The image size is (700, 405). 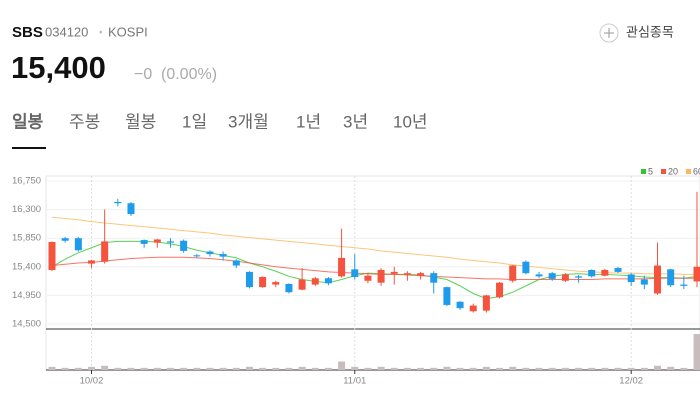 What do you see at coordinates (410, 121) in the screenshot?
I see `period-tab: 10년` at bounding box center [410, 121].